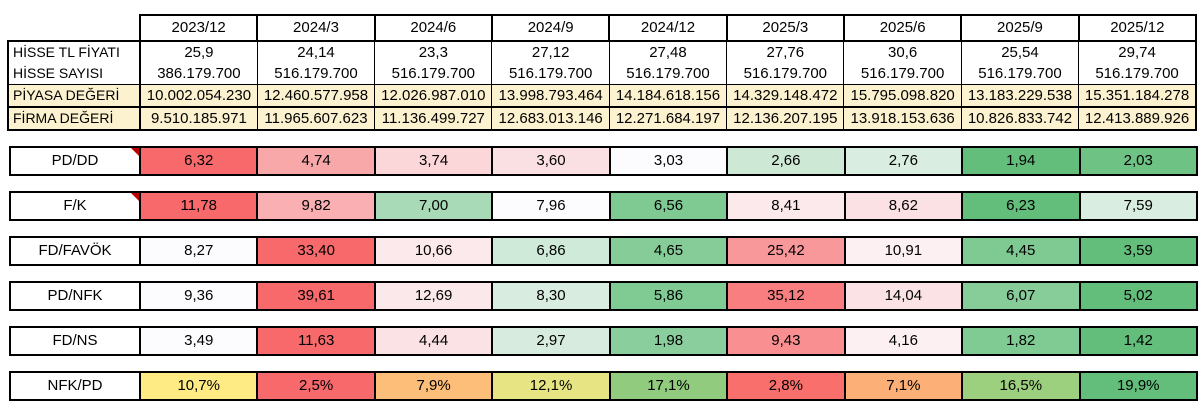 The width and height of the screenshot is (1199, 408). What do you see at coordinates (1021, 341) in the screenshot?
I see `heat-cell: 1,82` at bounding box center [1021, 341].